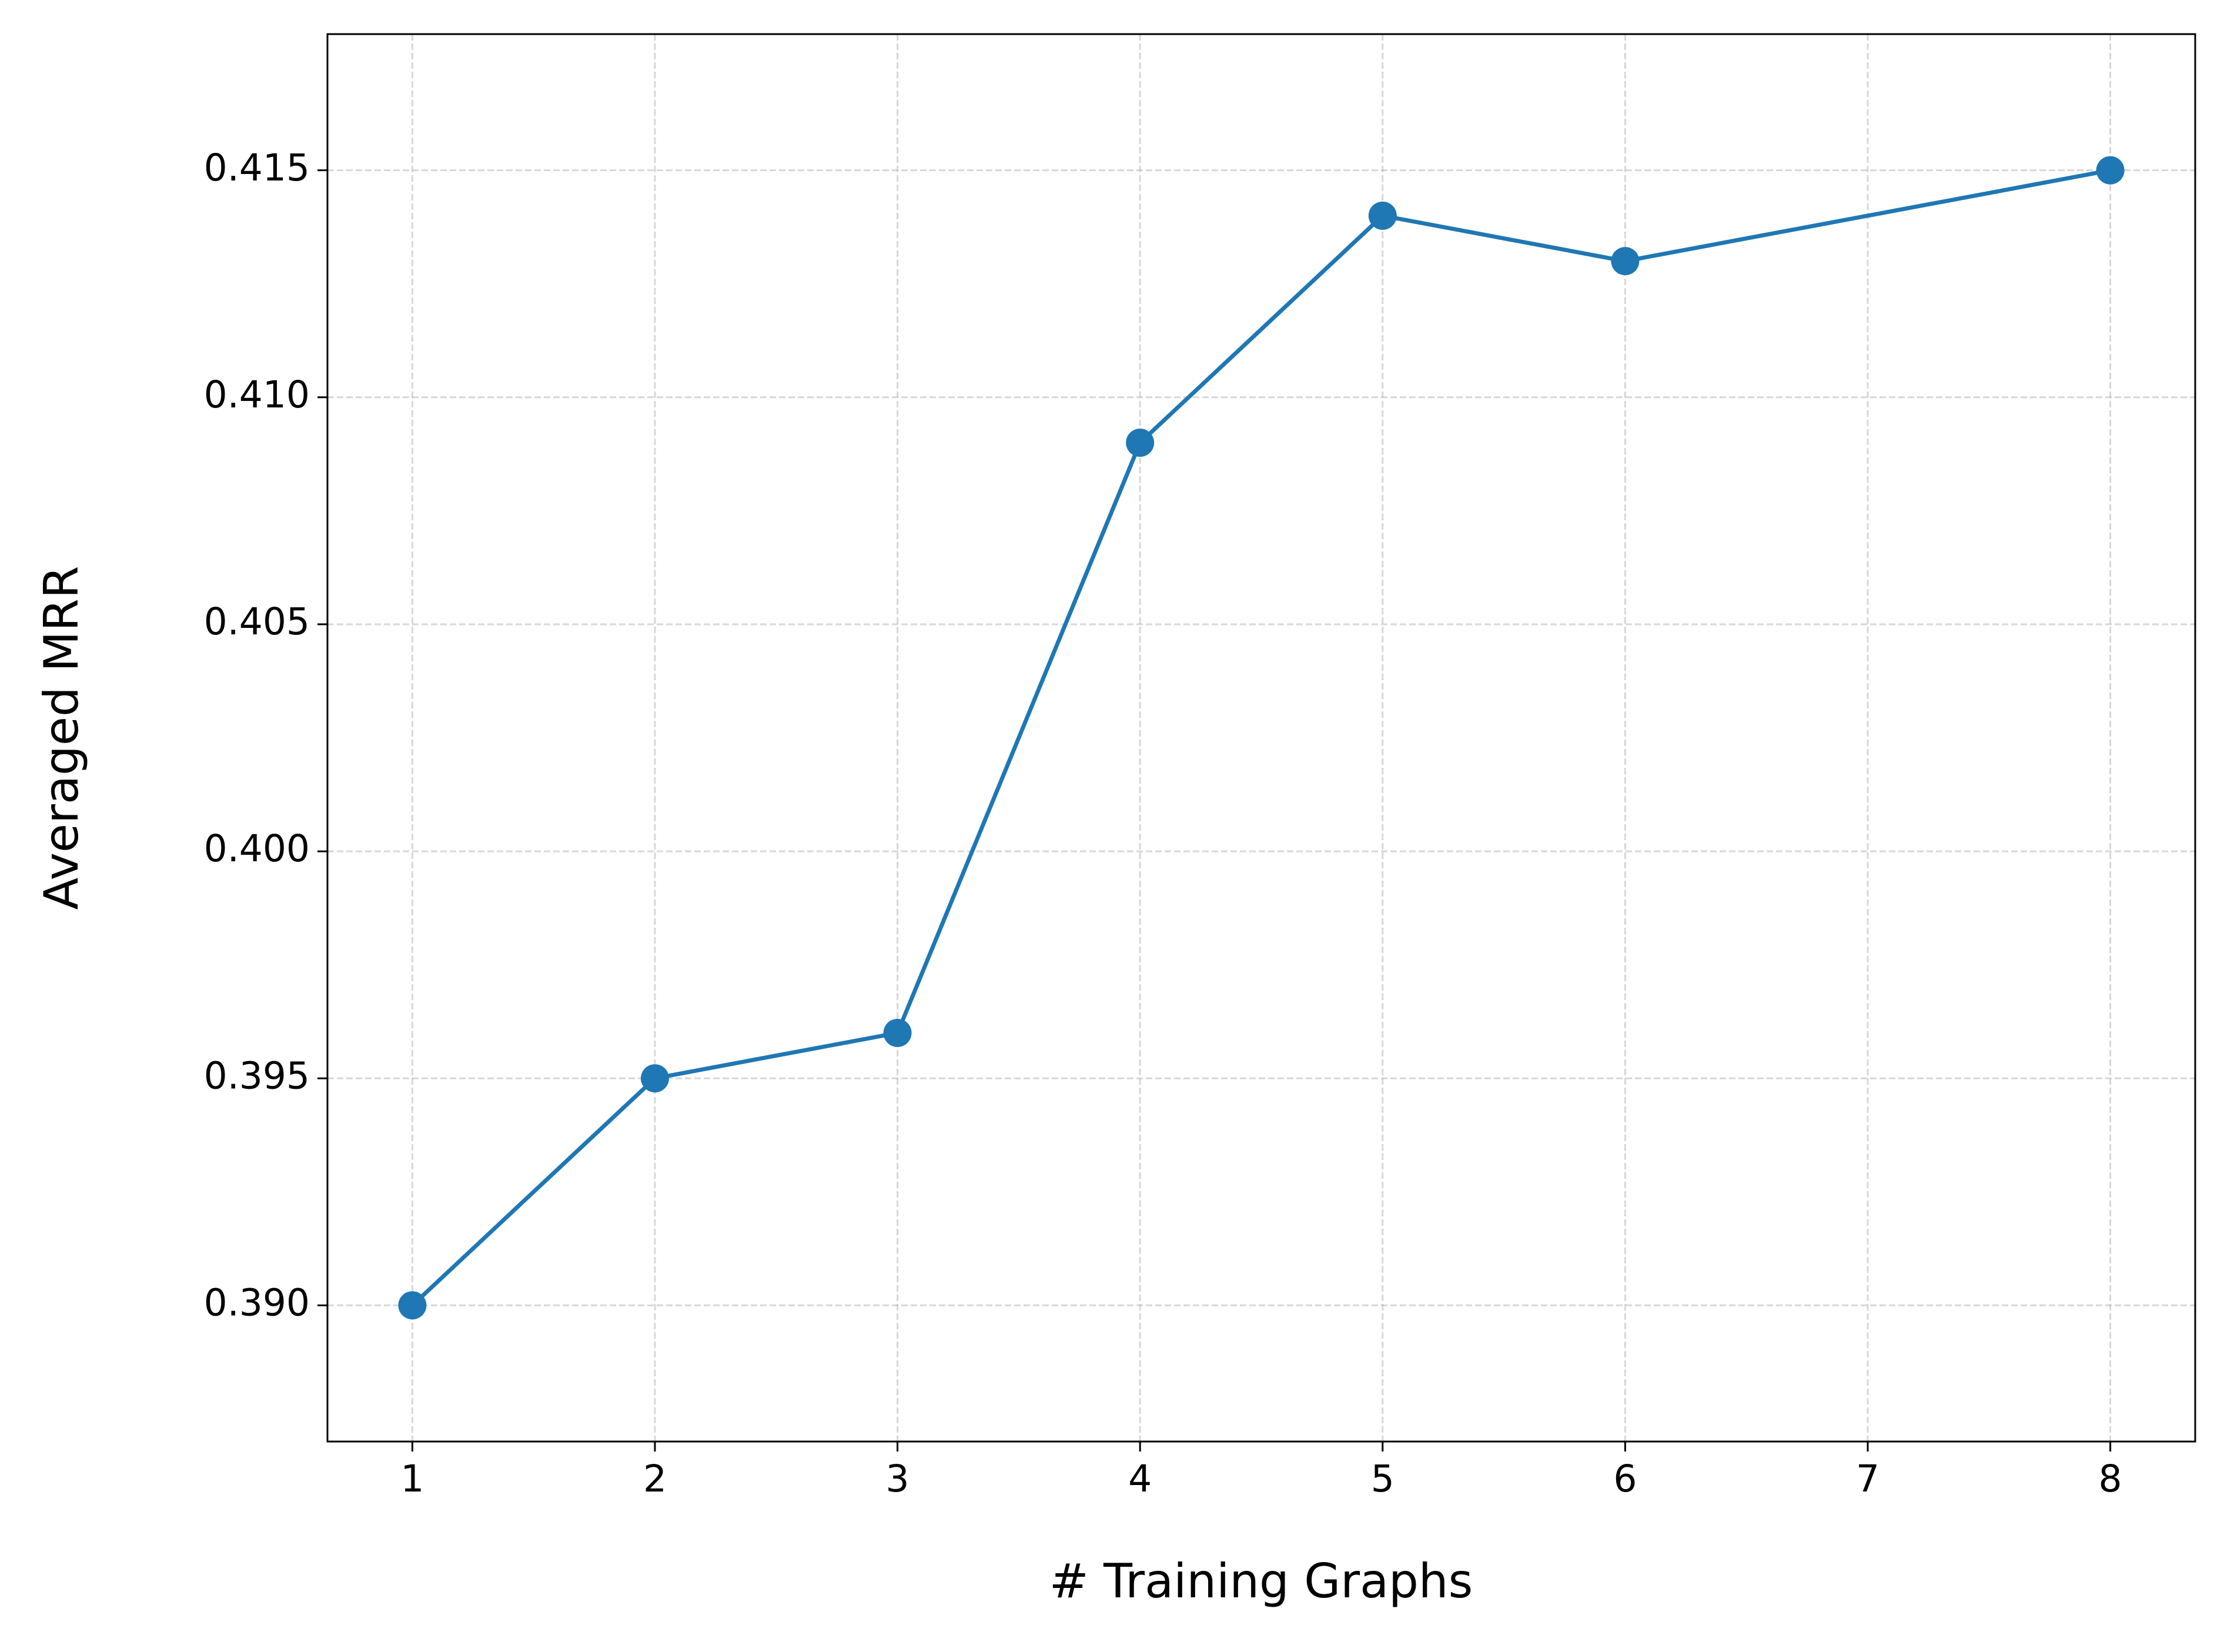  What do you see at coordinates (257, 395) in the screenshot?
I see `y-tick-label: 0.410` at bounding box center [257, 395].